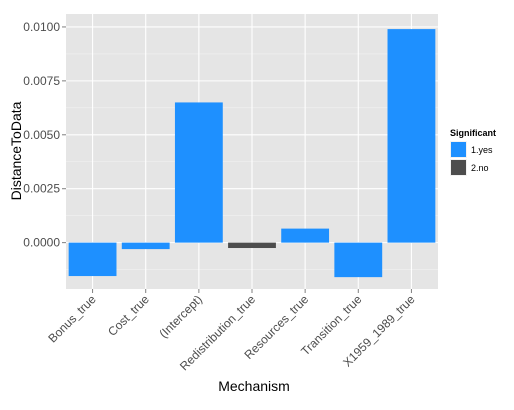 The image size is (514, 410). Describe the element at coordinates (482, 150) in the screenshot. I see `legend-label: 1.yes` at that location.